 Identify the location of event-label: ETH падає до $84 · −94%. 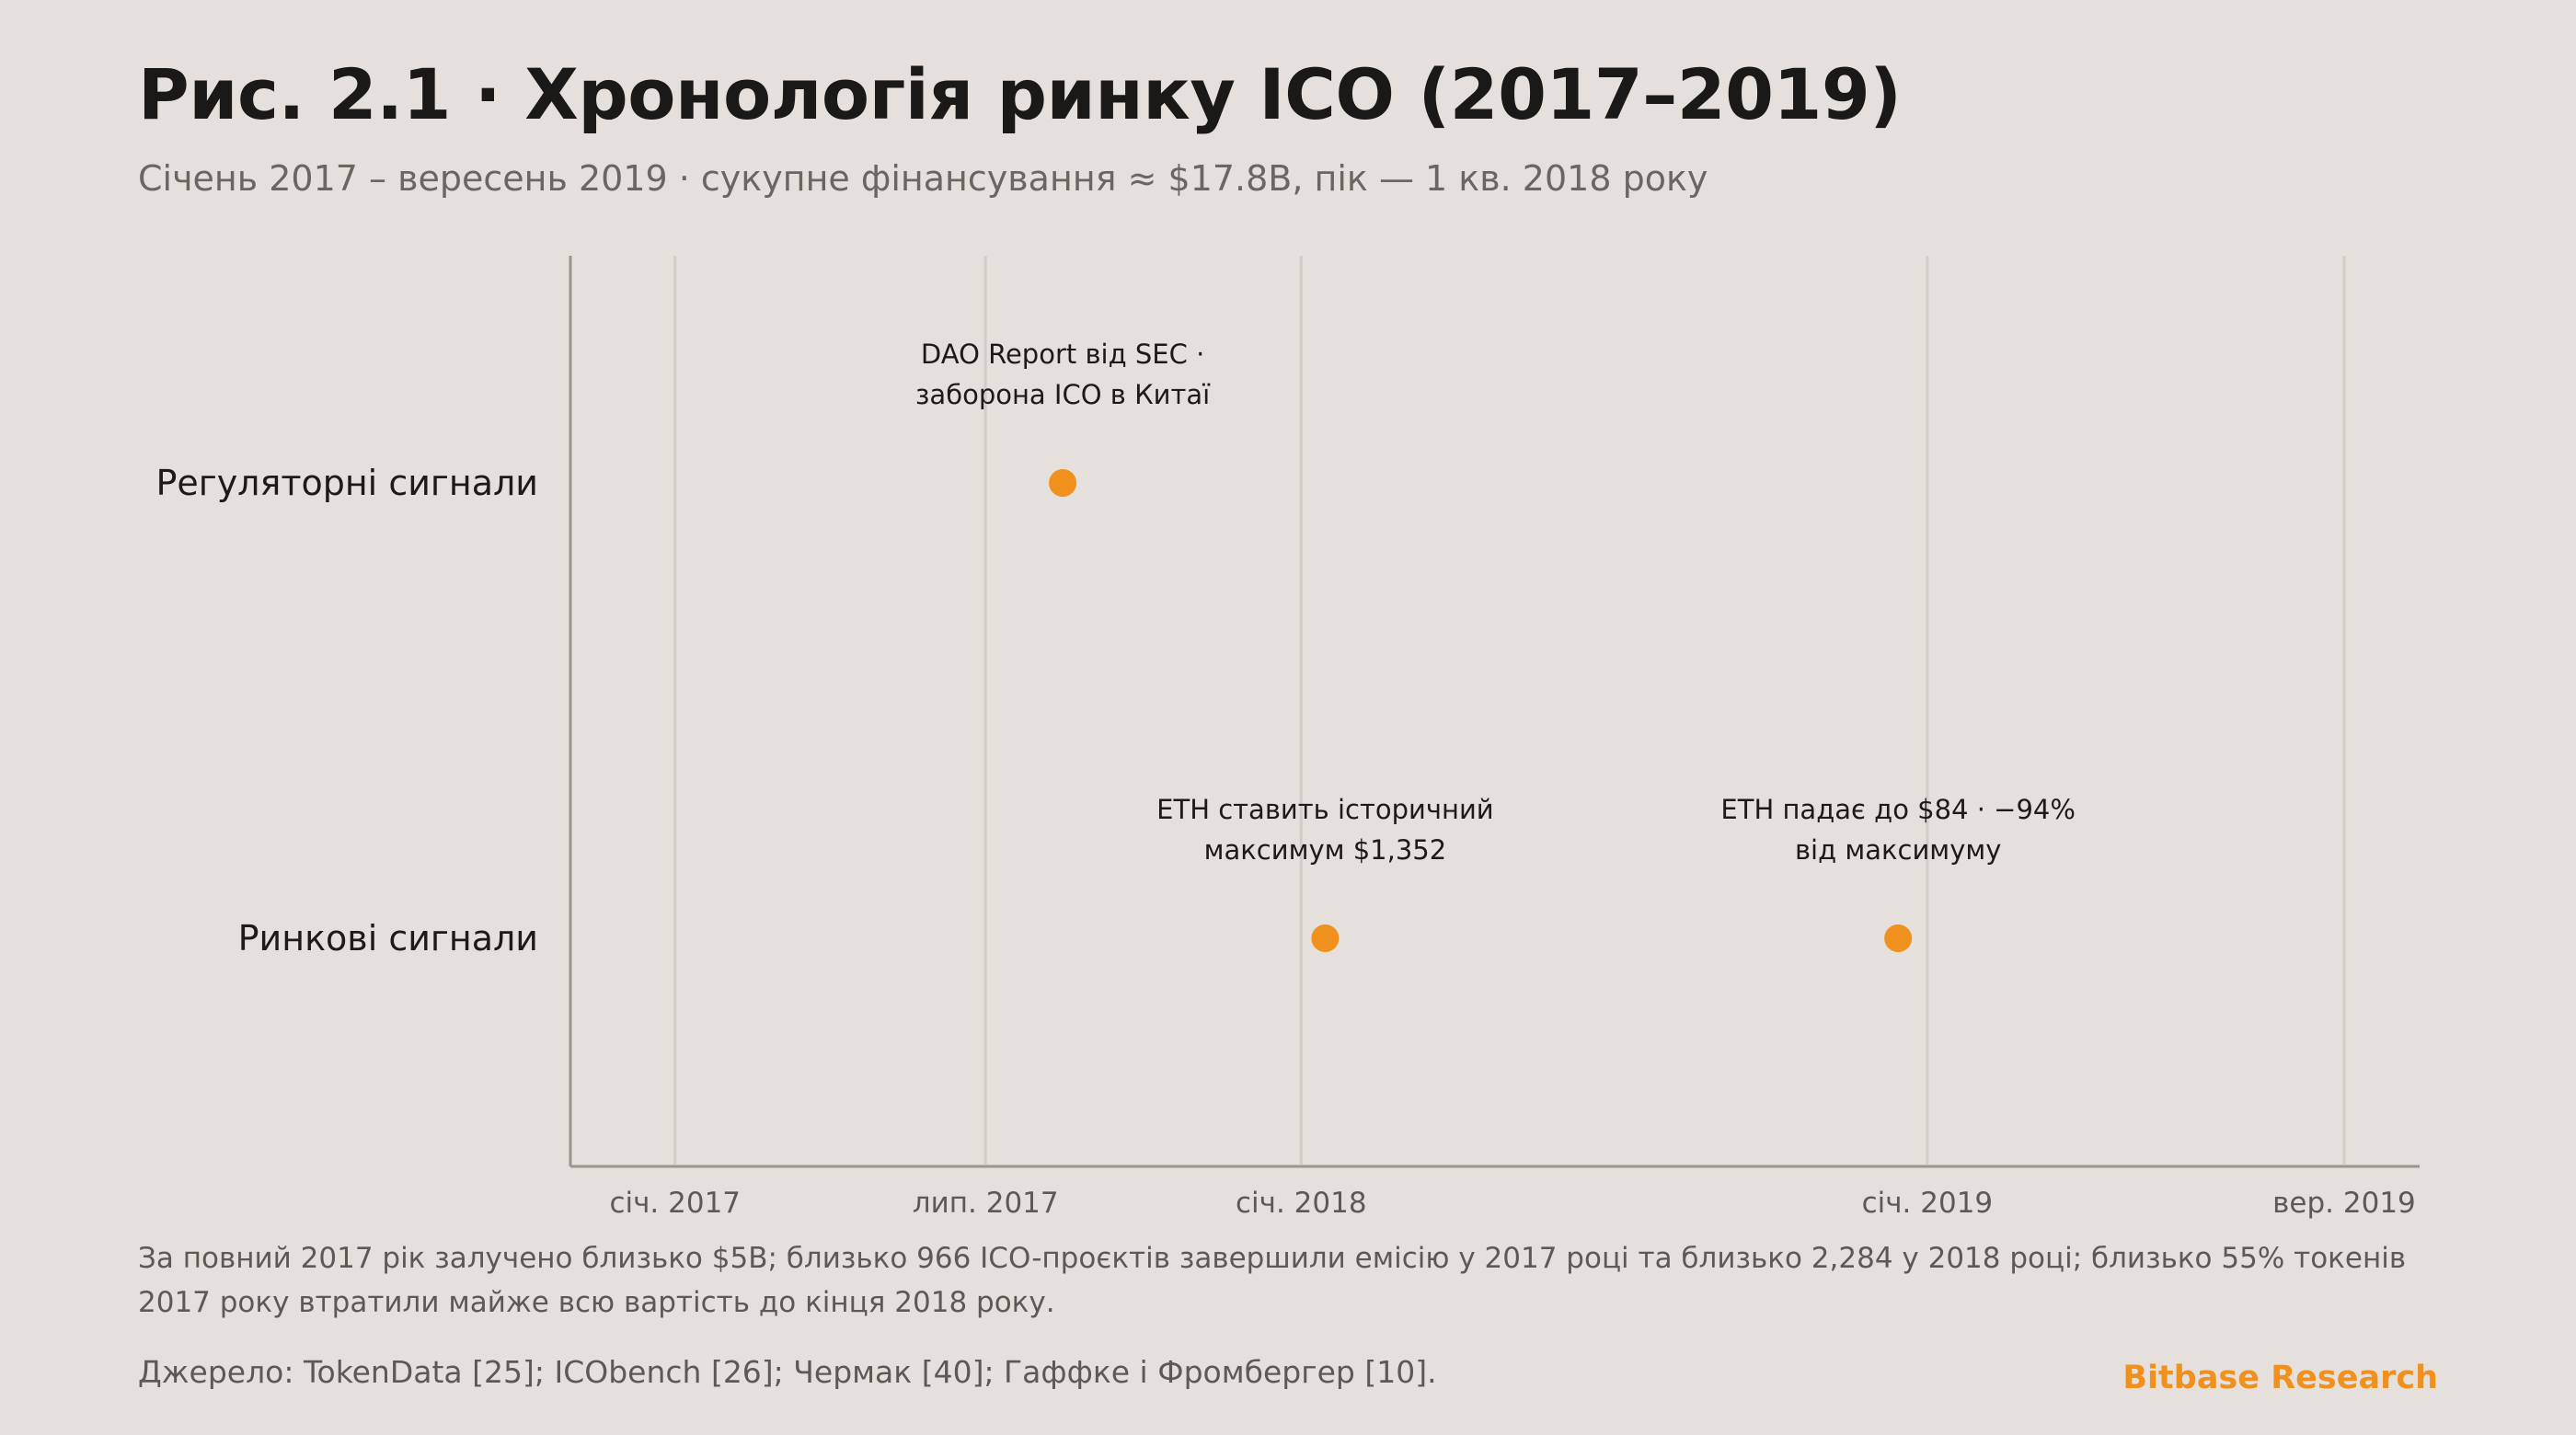
(1898, 809).